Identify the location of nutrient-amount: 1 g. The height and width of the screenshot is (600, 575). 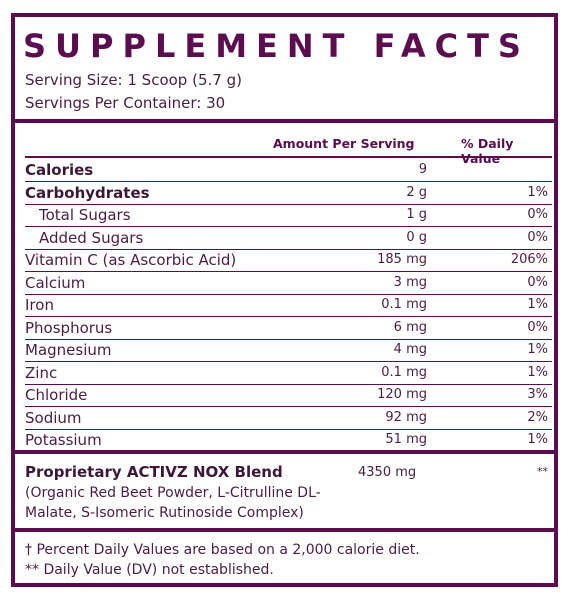
(416, 214).